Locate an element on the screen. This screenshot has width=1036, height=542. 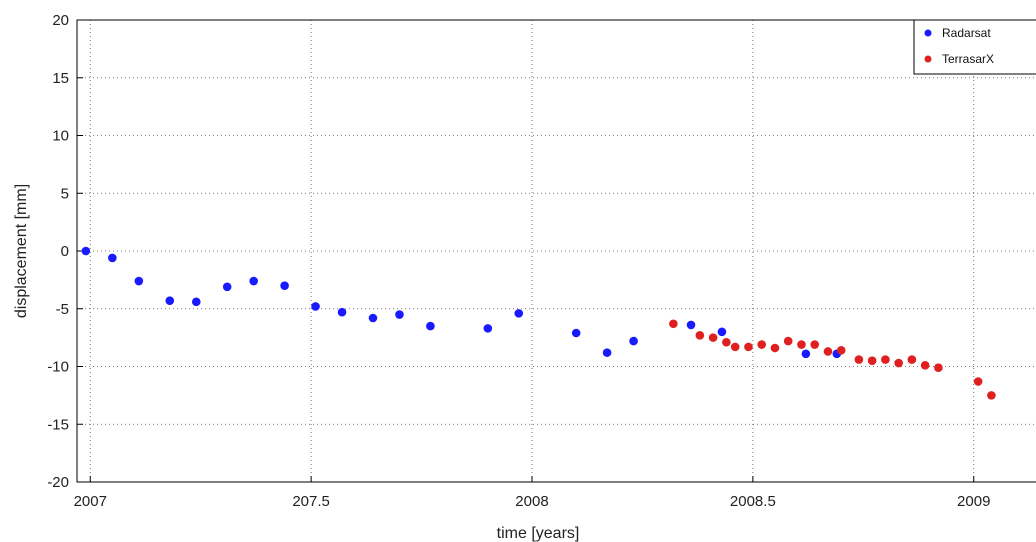
x-tick-label: 2008.5 is located at coordinates (753, 501).